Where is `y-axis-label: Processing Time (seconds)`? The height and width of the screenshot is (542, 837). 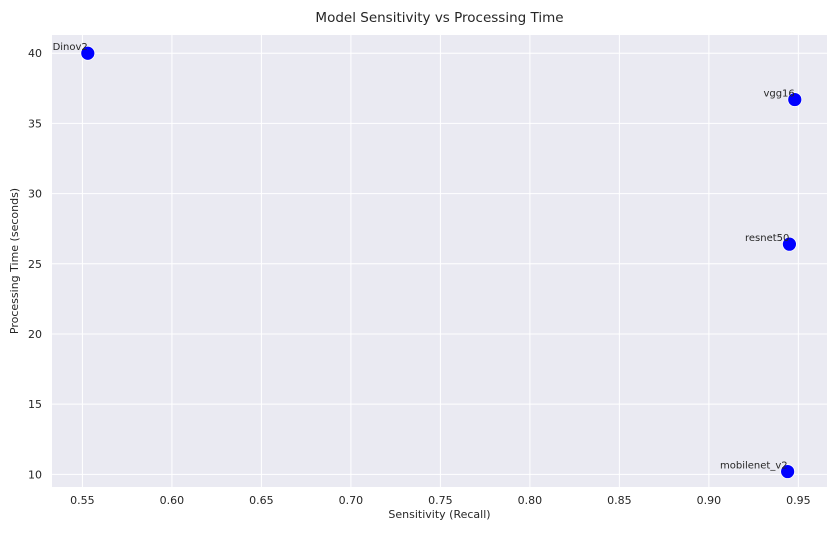 y-axis-label: Processing Time (seconds) is located at coordinates (14, 261).